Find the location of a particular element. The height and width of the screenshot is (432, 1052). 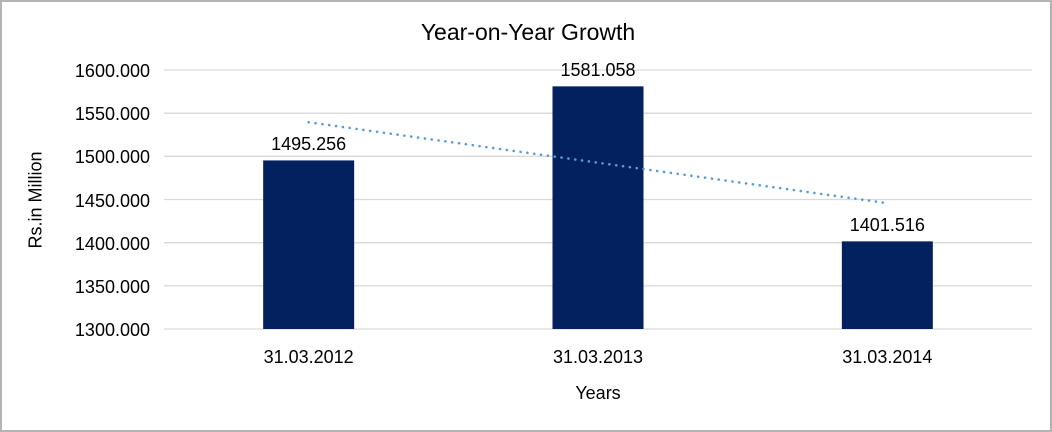

y-tick-label: 1400.000 is located at coordinates (112, 243).